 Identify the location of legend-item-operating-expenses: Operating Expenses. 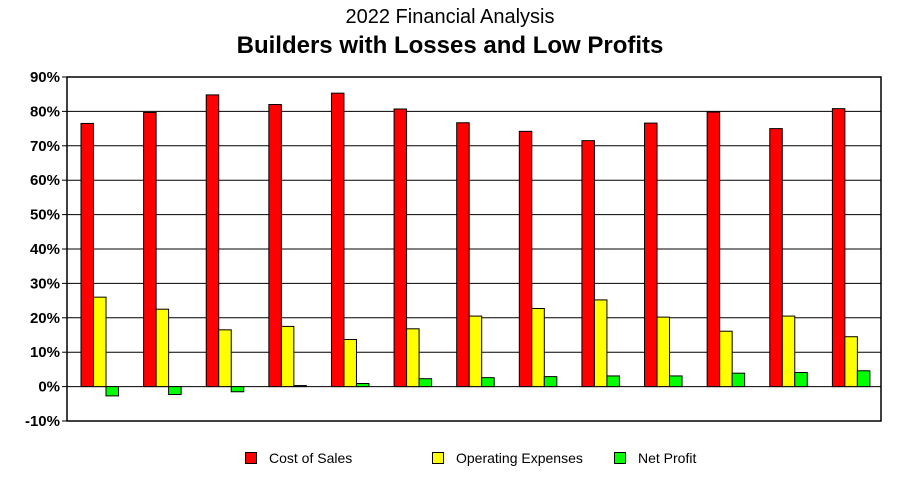
(507, 458).